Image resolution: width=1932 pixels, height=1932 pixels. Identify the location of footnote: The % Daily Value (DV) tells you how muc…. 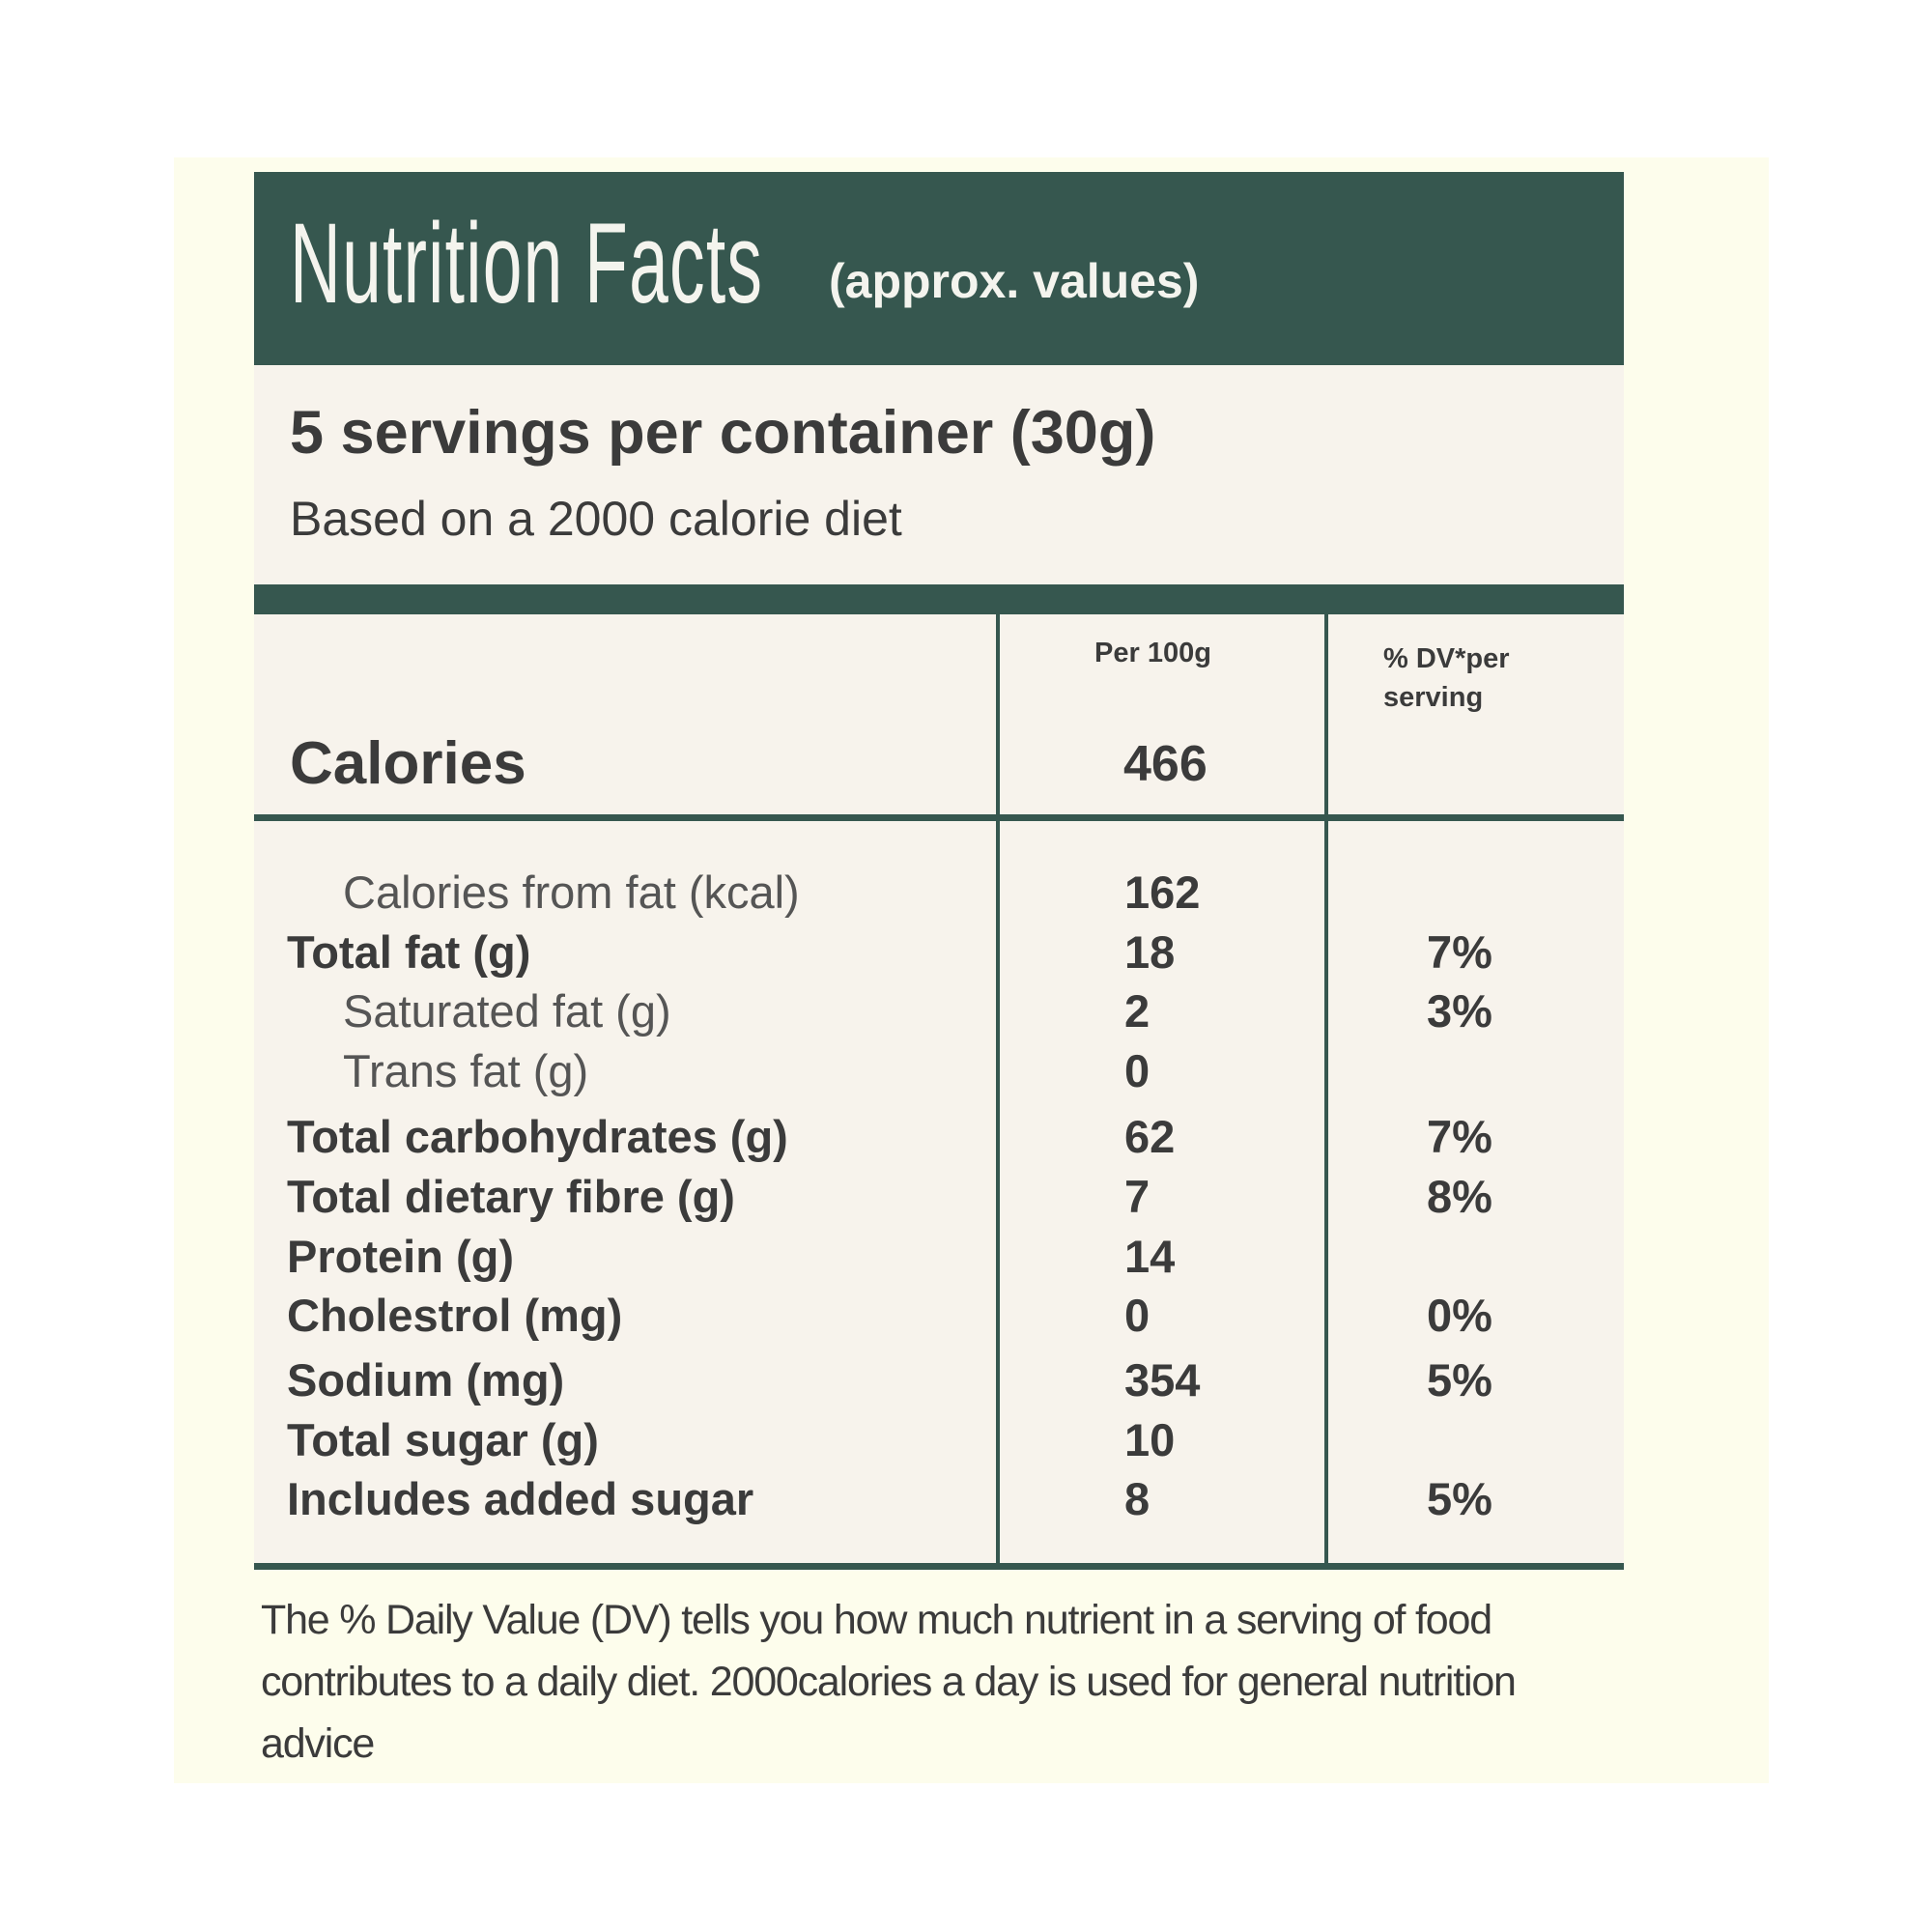
(889, 1682).